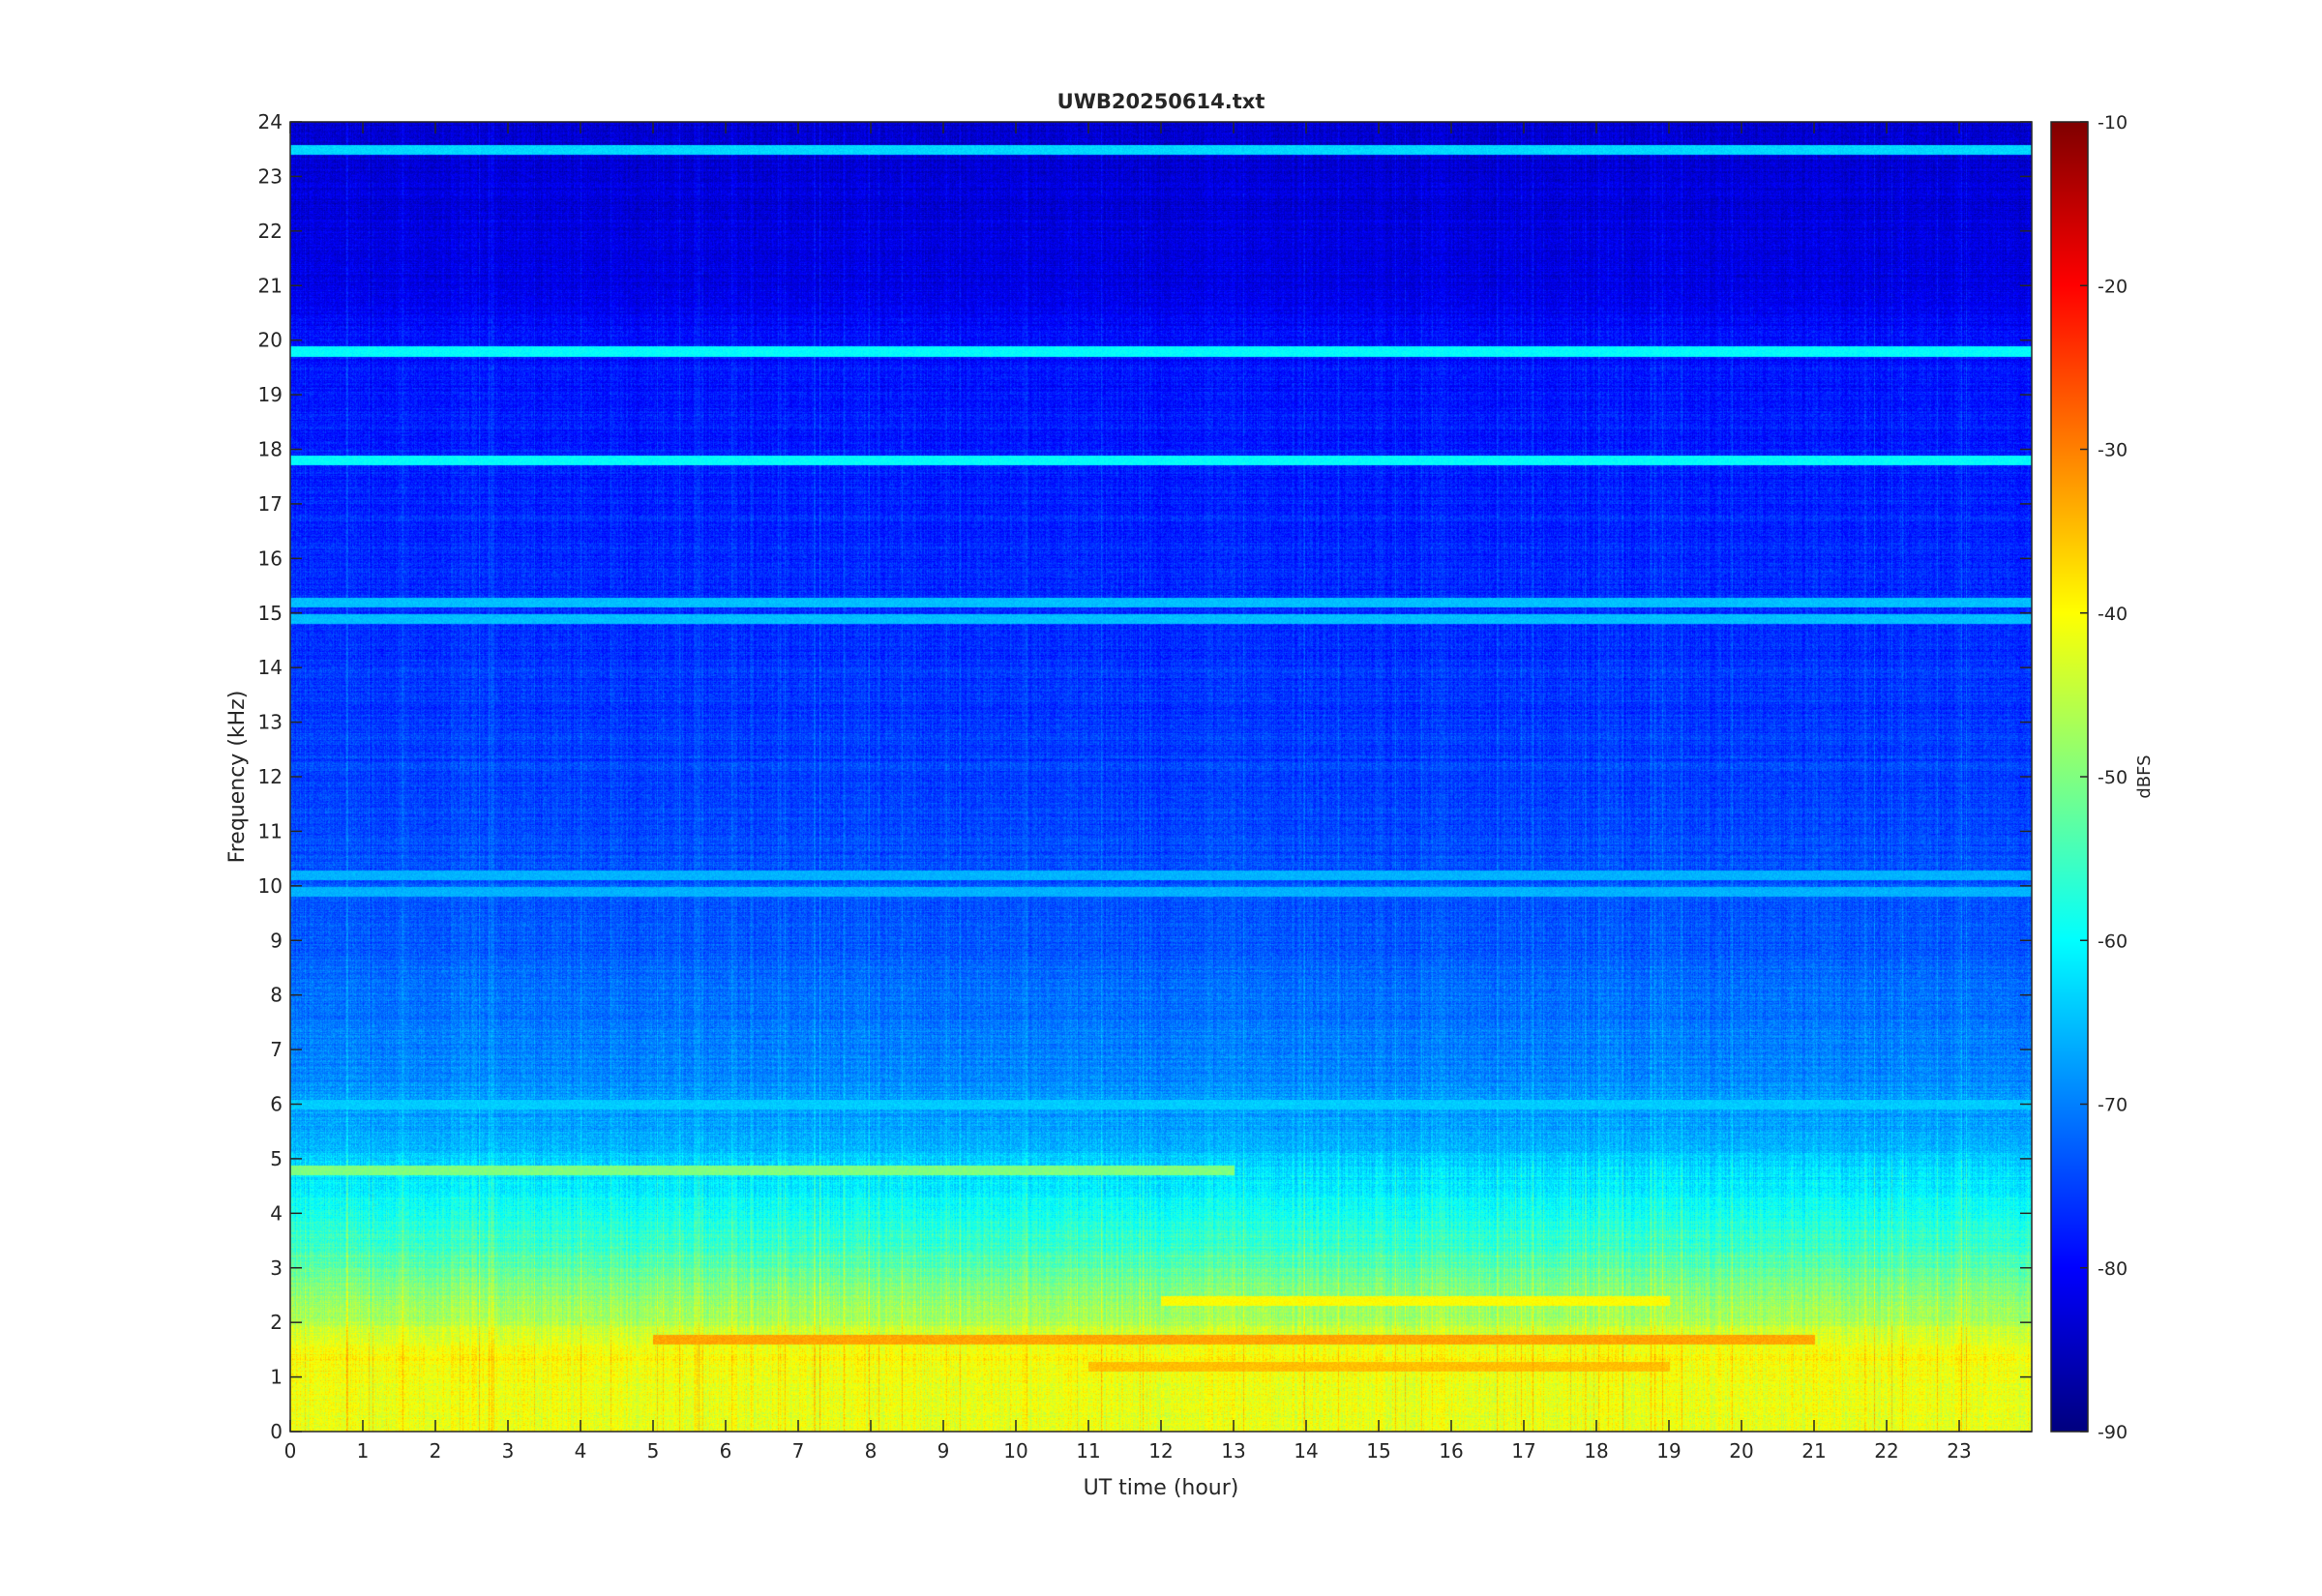 Image resolution: width=2322 pixels, height=1596 pixels. Describe the element at coordinates (270, 449) in the screenshot. I see `y-tick-label: 18` at that location.